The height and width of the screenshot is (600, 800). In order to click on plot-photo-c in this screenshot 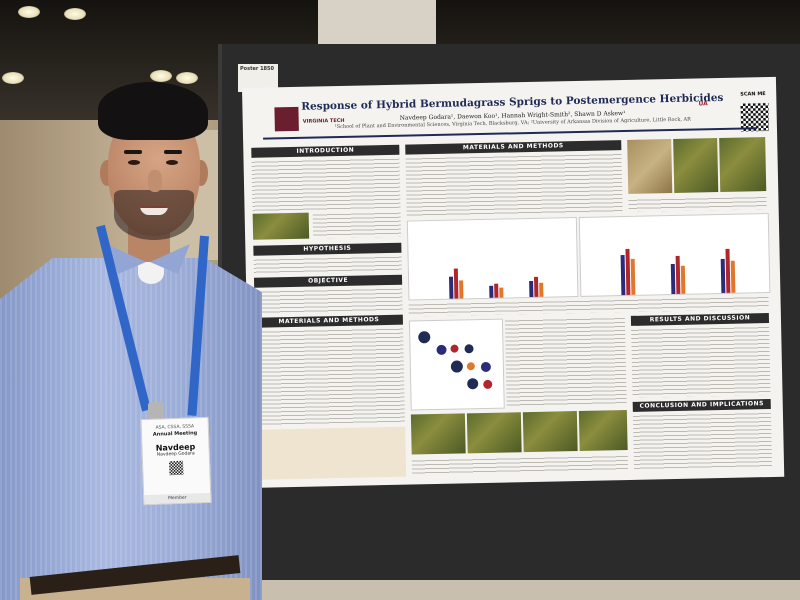, I will do `click(743, 165)`.